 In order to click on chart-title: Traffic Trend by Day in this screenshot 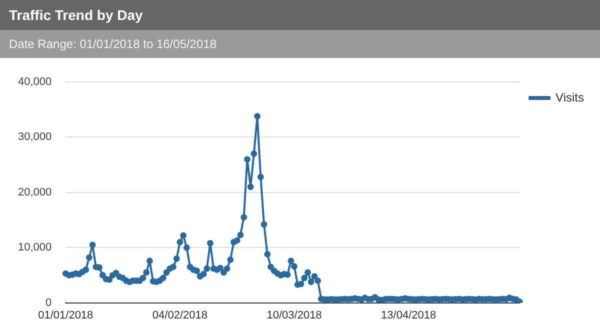, I will do `click(300, 15)`.